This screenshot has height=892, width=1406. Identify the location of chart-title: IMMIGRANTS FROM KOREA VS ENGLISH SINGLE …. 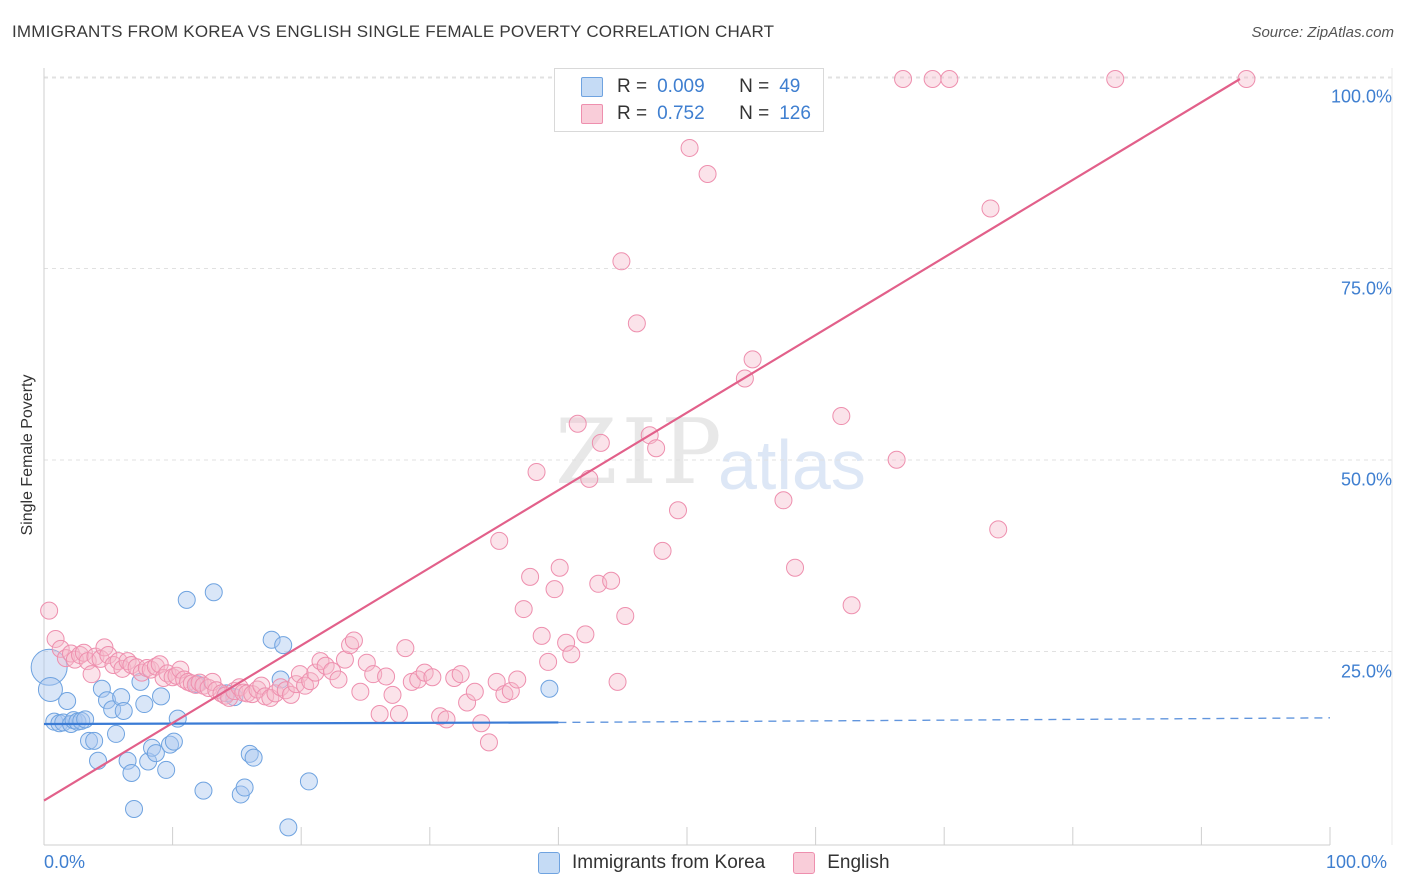
(393, 31).